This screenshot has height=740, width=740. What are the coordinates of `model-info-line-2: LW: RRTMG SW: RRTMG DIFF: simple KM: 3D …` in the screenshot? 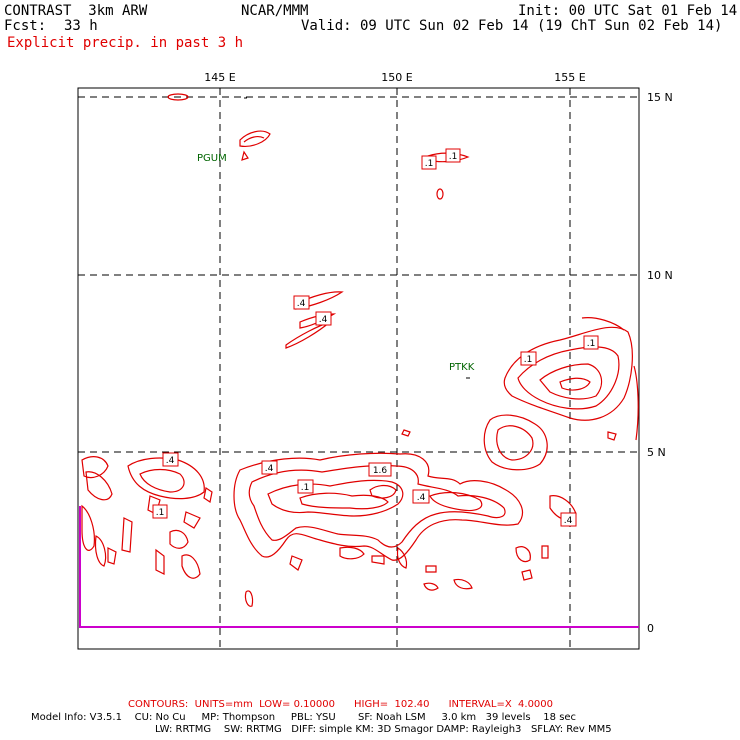 It's located at (383, 729).